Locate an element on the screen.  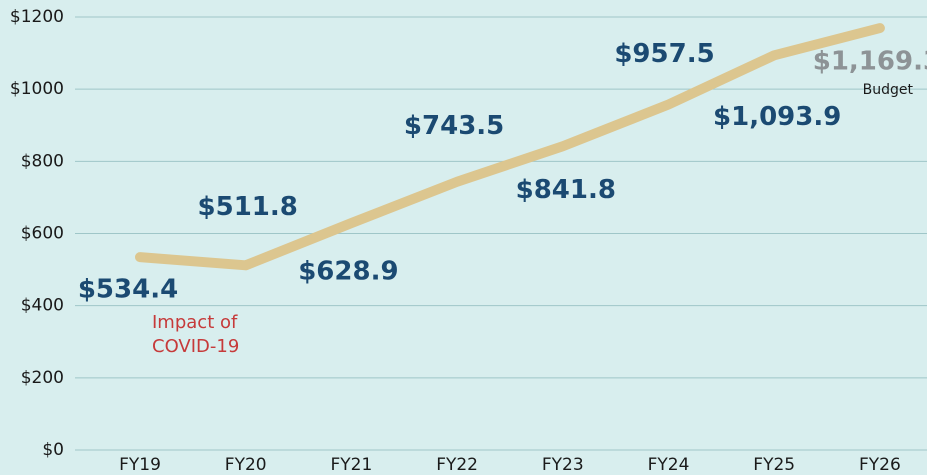
value-label: $628.9 is located at coordinates (348, 272).